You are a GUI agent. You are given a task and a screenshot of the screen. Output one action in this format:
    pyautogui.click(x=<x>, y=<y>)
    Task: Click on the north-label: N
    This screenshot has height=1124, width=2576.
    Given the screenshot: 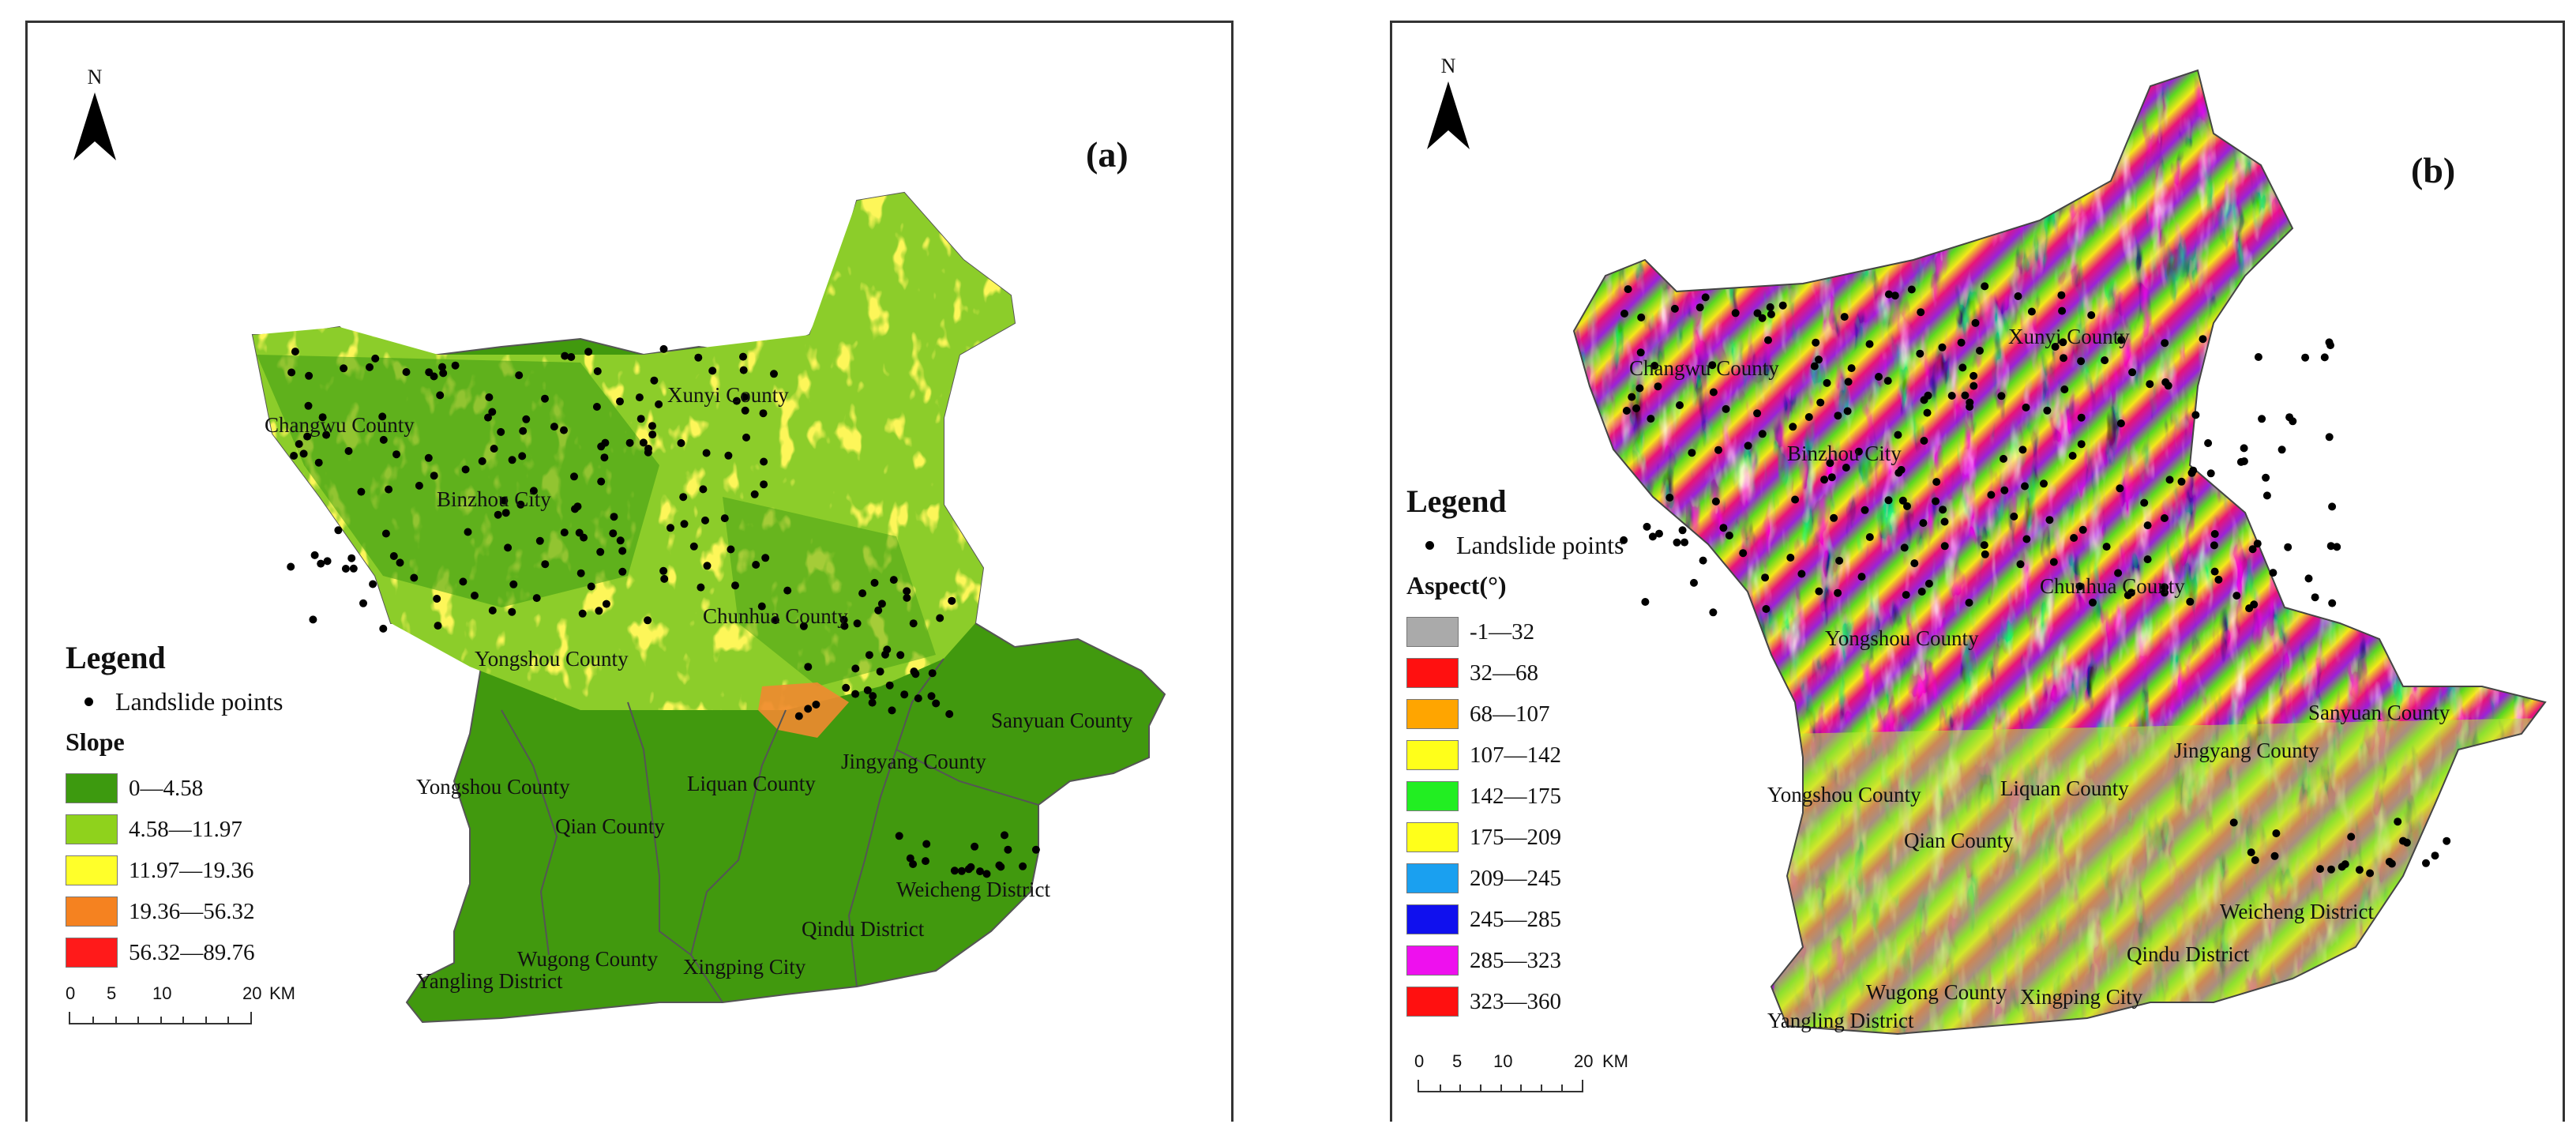 What is the action you would take?
    pyautogui.click(x=1448, y=66)
    